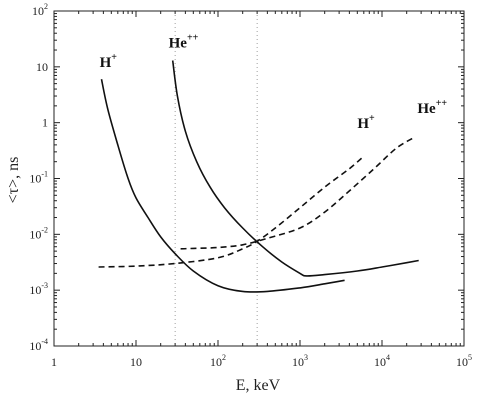 This screenshot has height=402, width=488. I want to click on x-axis-title: E, keV, so click(258, 385).